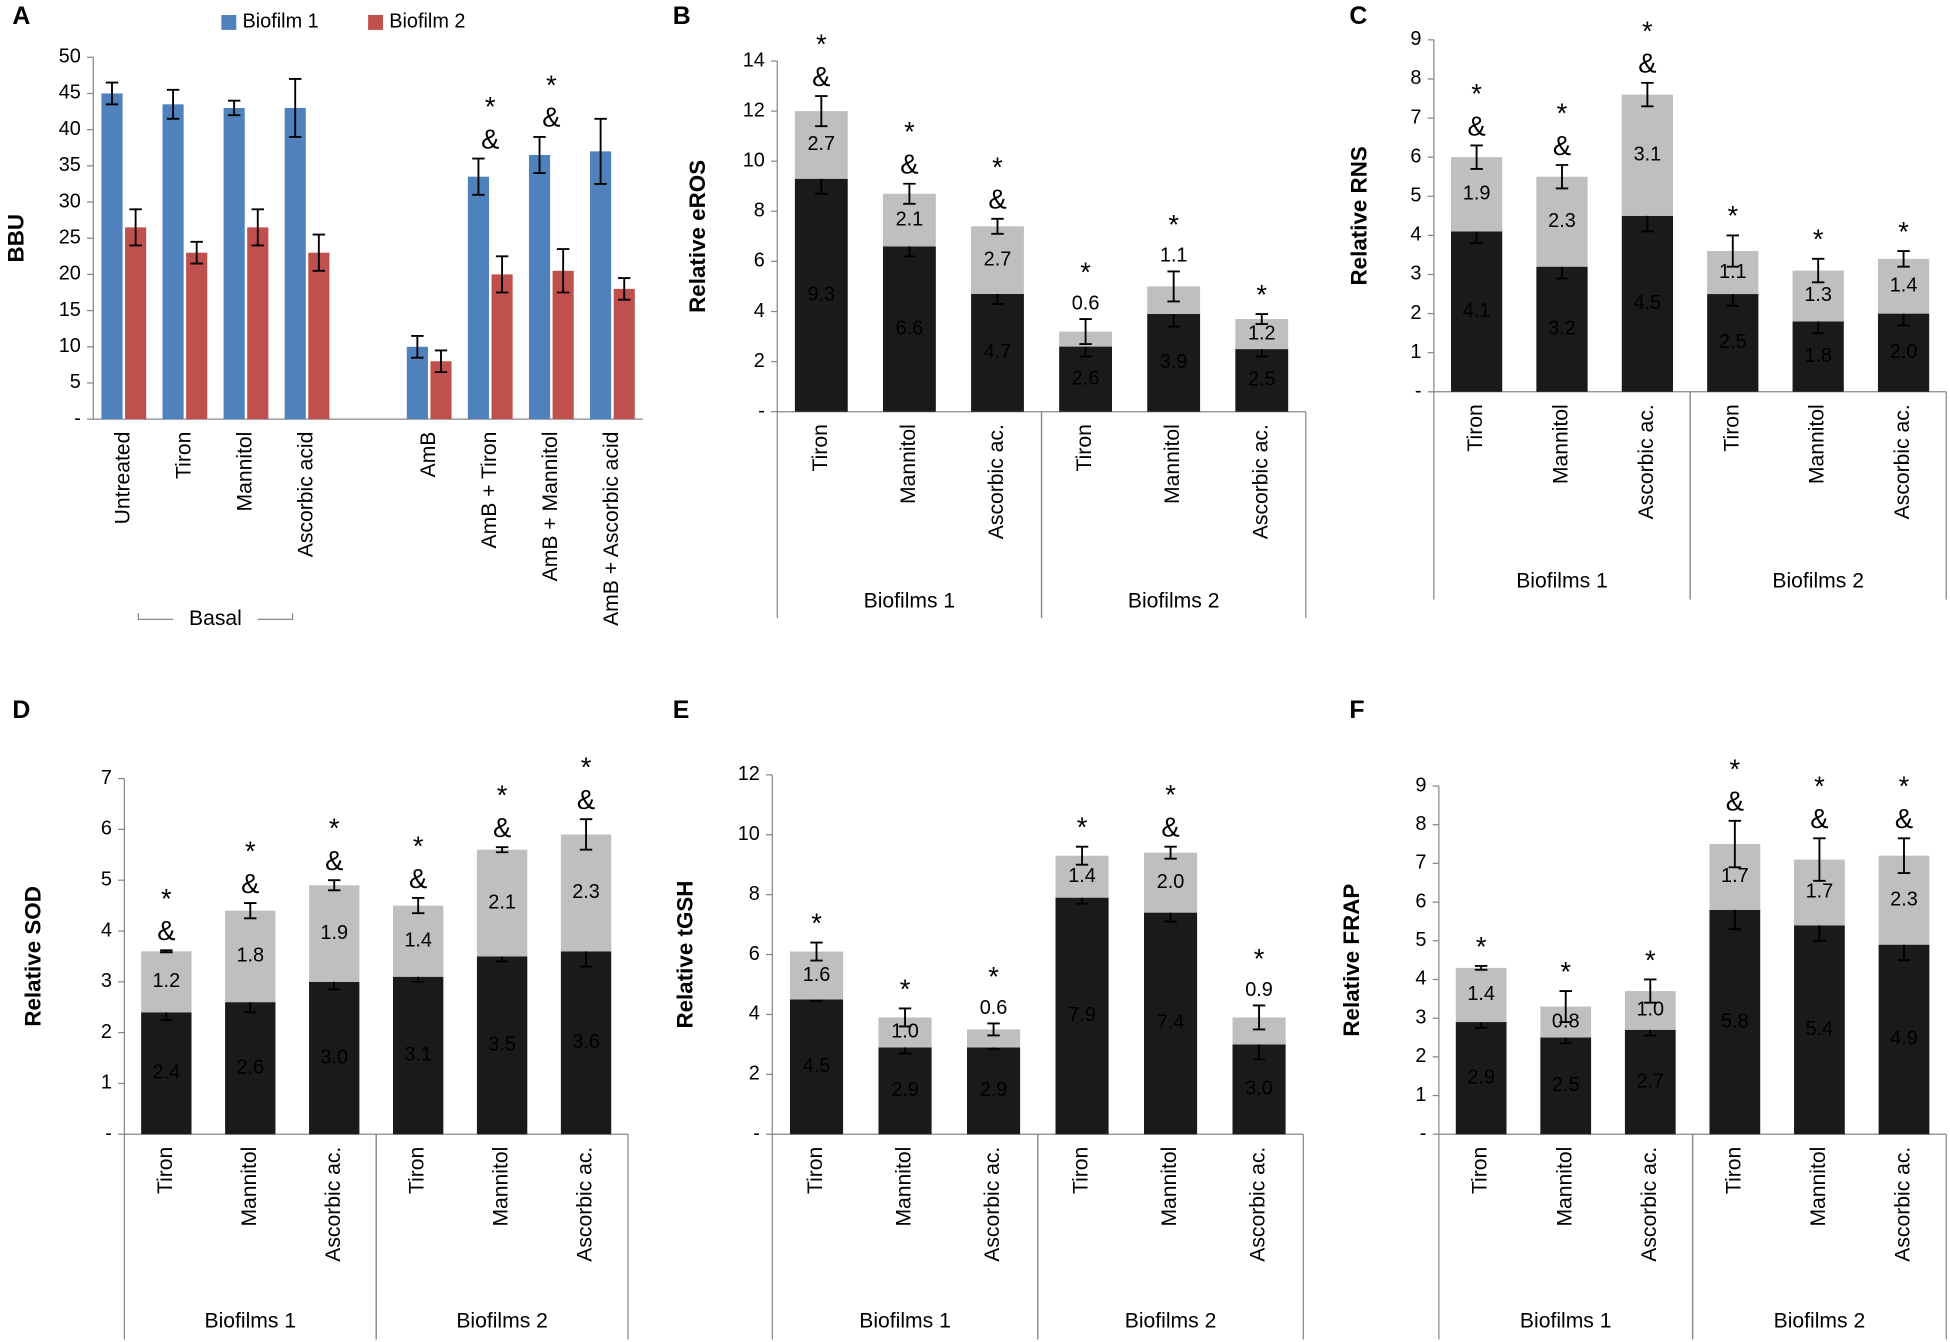  Describe the element at coordinates (1356, 710) in the screenshot. I see `panel-label: F` at that location.